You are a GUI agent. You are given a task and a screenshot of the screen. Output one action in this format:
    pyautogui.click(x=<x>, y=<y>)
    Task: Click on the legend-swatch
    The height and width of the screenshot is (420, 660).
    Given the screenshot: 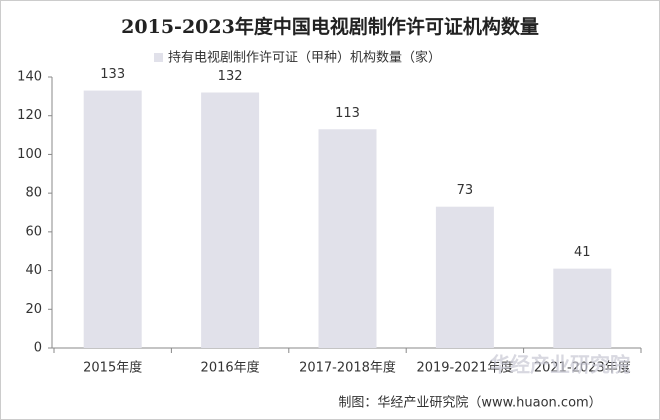 What is the action you would take?
    pyautogui.click(x=158, y=57)
    